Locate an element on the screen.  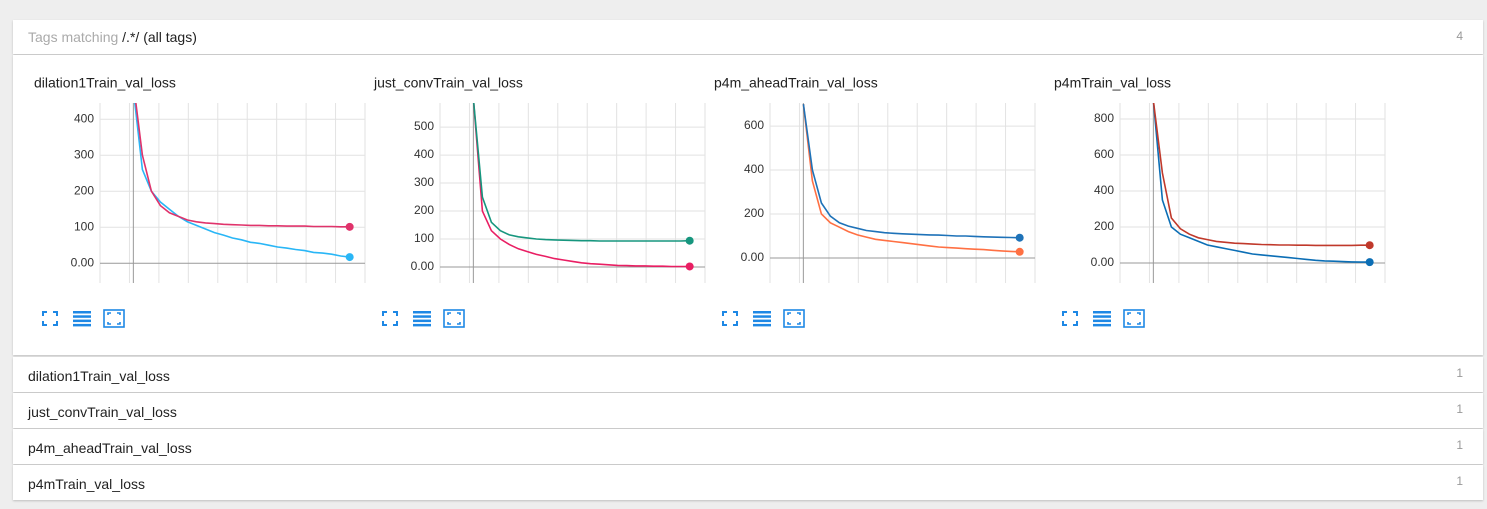
y-tick-label: 500 is located at coordinates (424, 126).